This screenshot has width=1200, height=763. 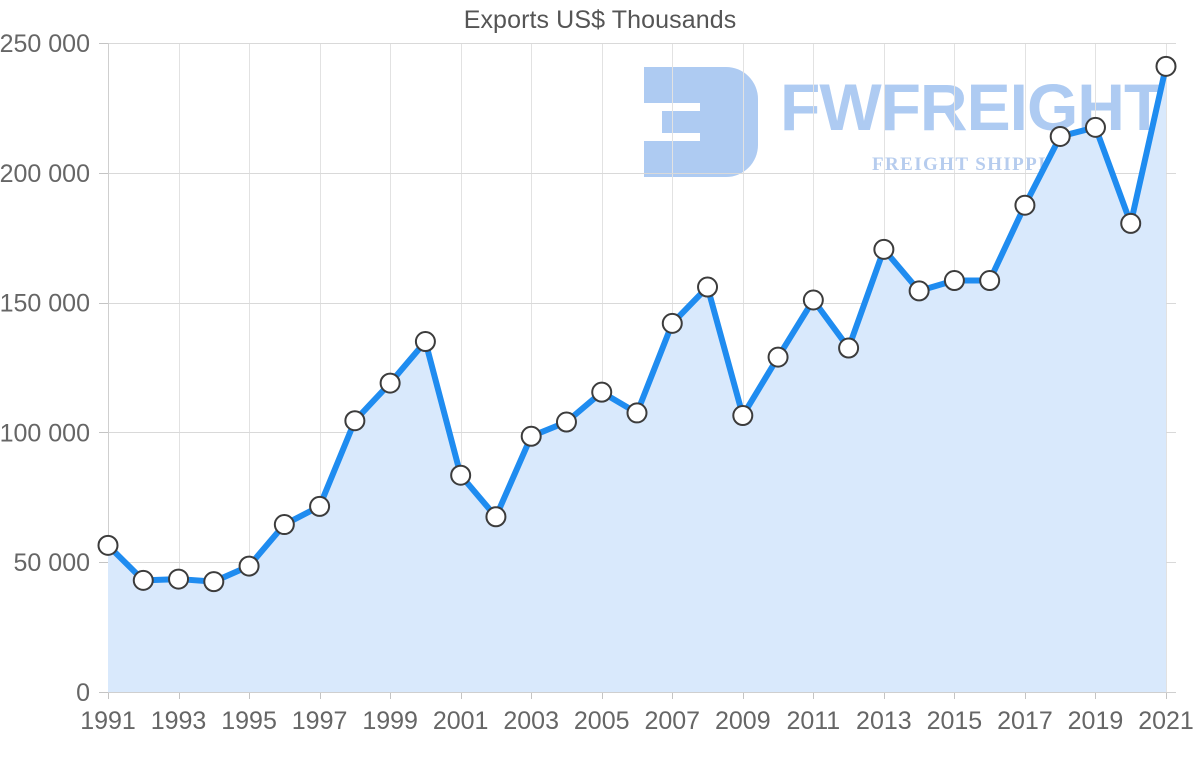 I want to click on x-axis-tick-label: 2003, so click(x=531, y=721).